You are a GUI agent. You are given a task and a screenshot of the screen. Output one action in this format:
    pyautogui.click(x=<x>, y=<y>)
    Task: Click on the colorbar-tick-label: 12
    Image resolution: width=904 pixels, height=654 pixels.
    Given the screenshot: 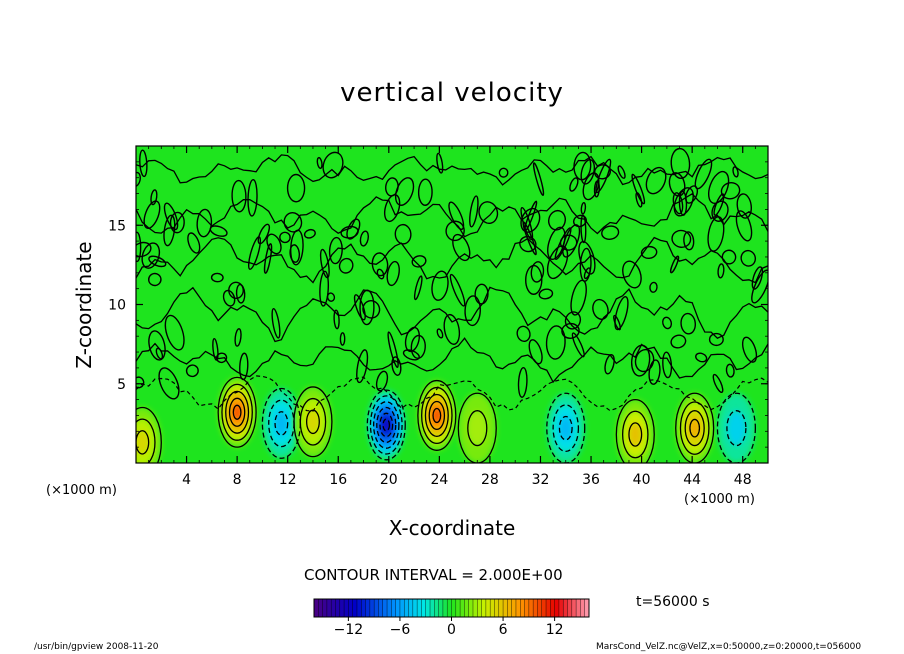 What is the action you would take?
    pyautogui.click(x=555, y=630)
    